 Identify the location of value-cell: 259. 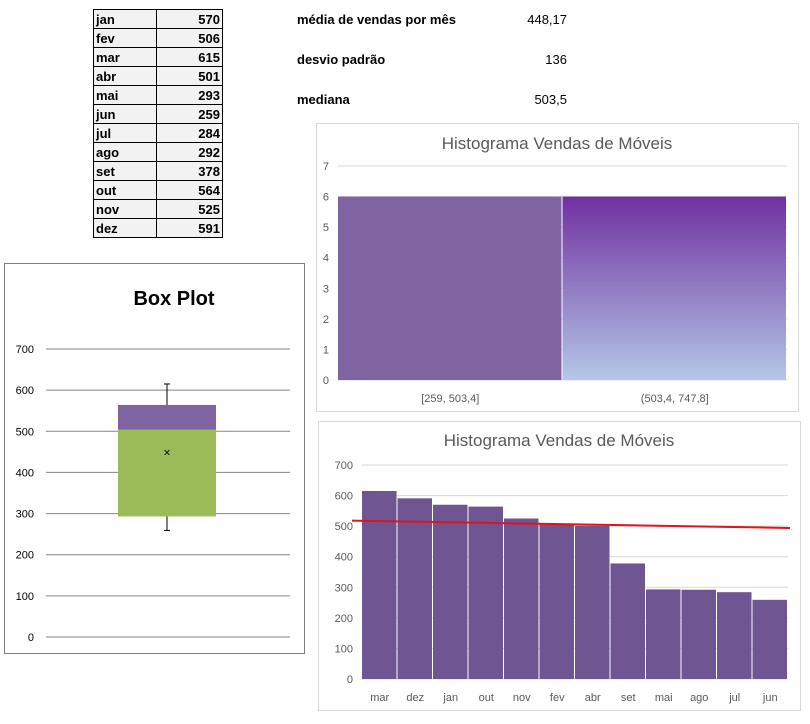
(189, 114).